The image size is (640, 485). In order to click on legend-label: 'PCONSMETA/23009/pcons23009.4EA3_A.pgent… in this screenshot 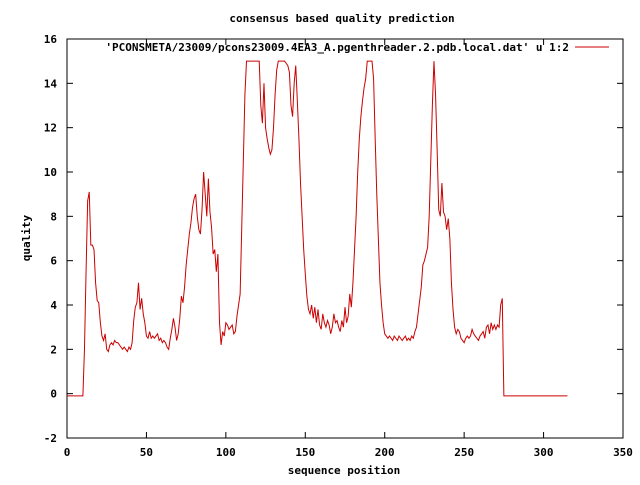, I will do `click(337, 47)`.